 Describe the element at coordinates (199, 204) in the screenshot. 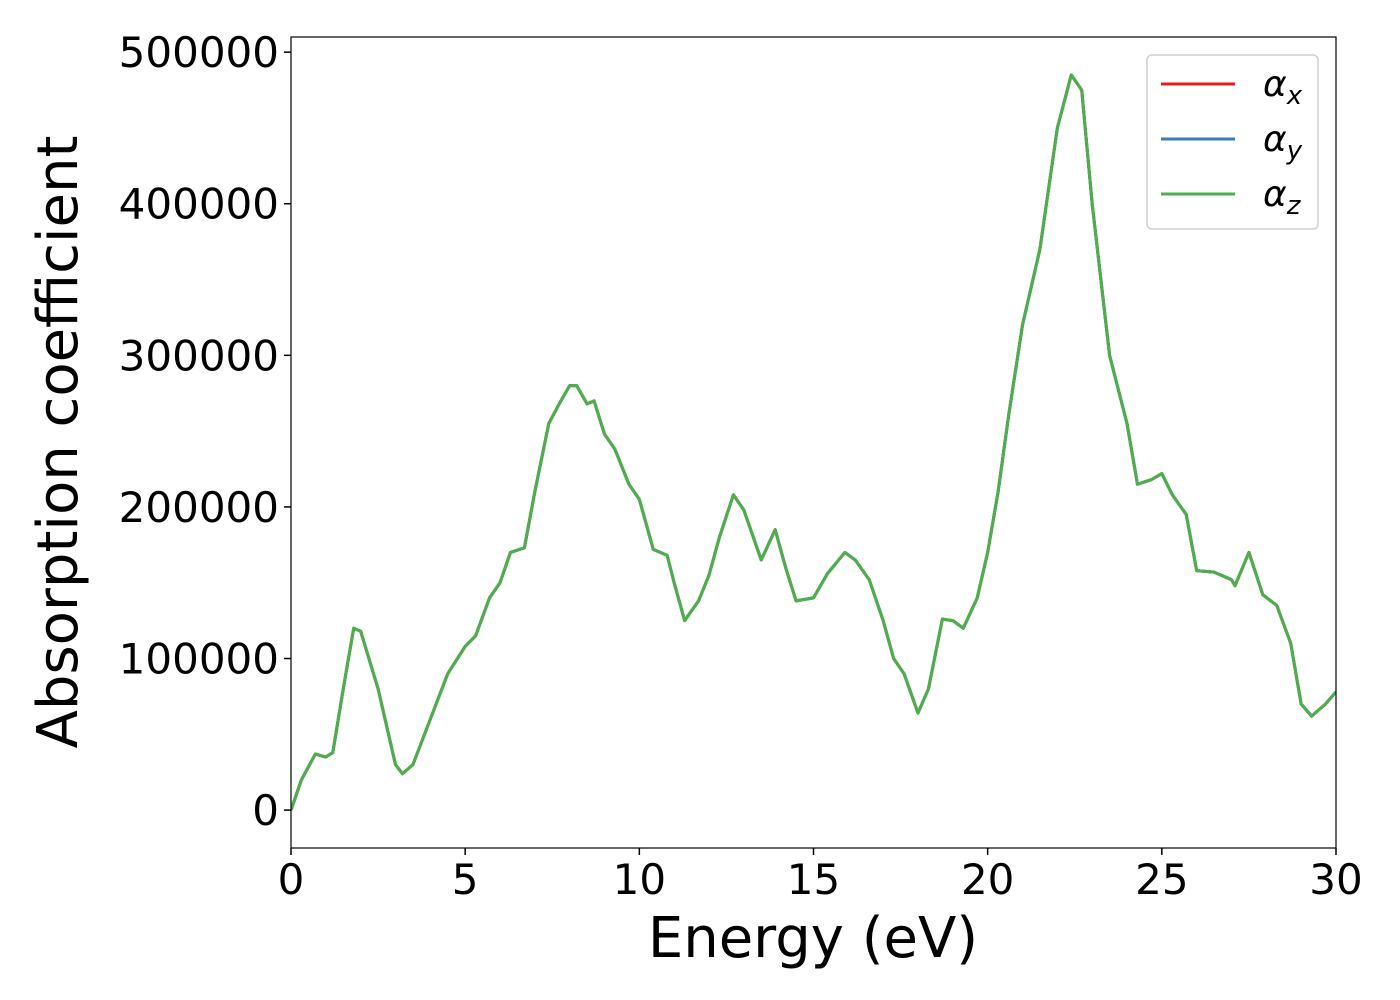

I see `y-tick-label: 400000` at that location.